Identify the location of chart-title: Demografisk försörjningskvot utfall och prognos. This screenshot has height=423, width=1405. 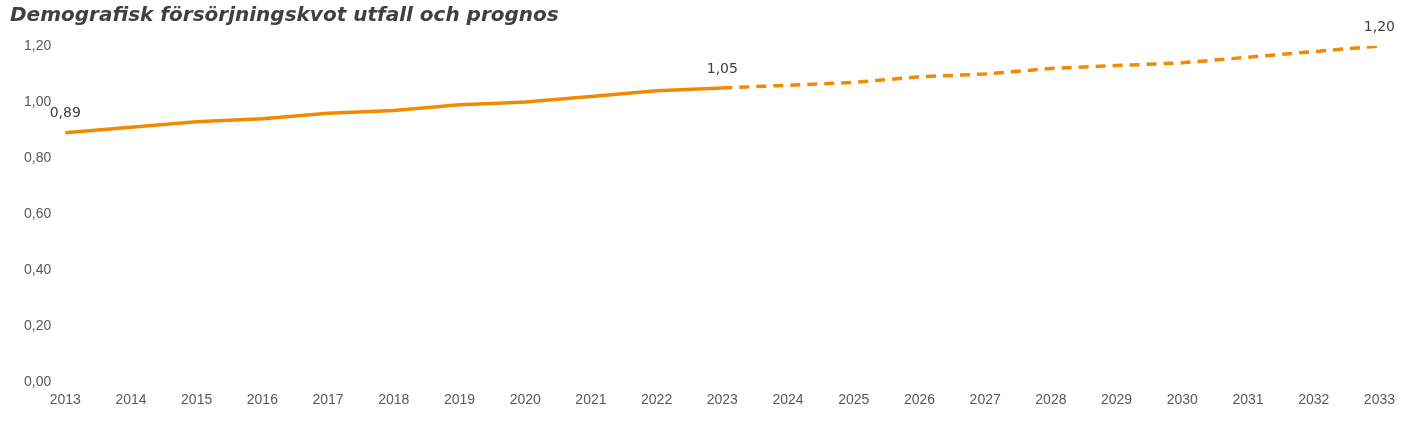
(284, 14).